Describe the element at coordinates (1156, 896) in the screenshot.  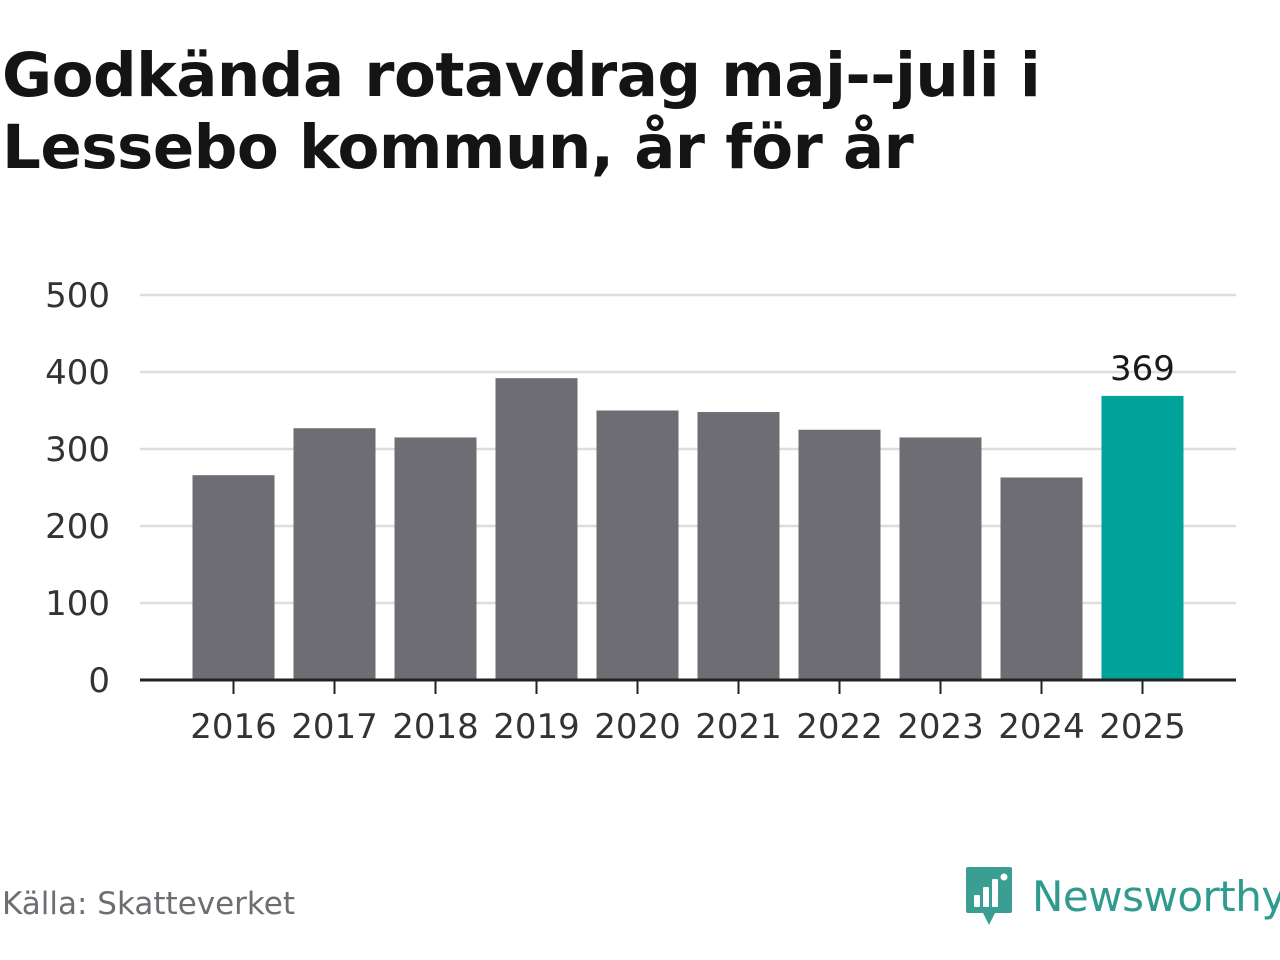
I see `brand-name: Newsworthy` at that location.